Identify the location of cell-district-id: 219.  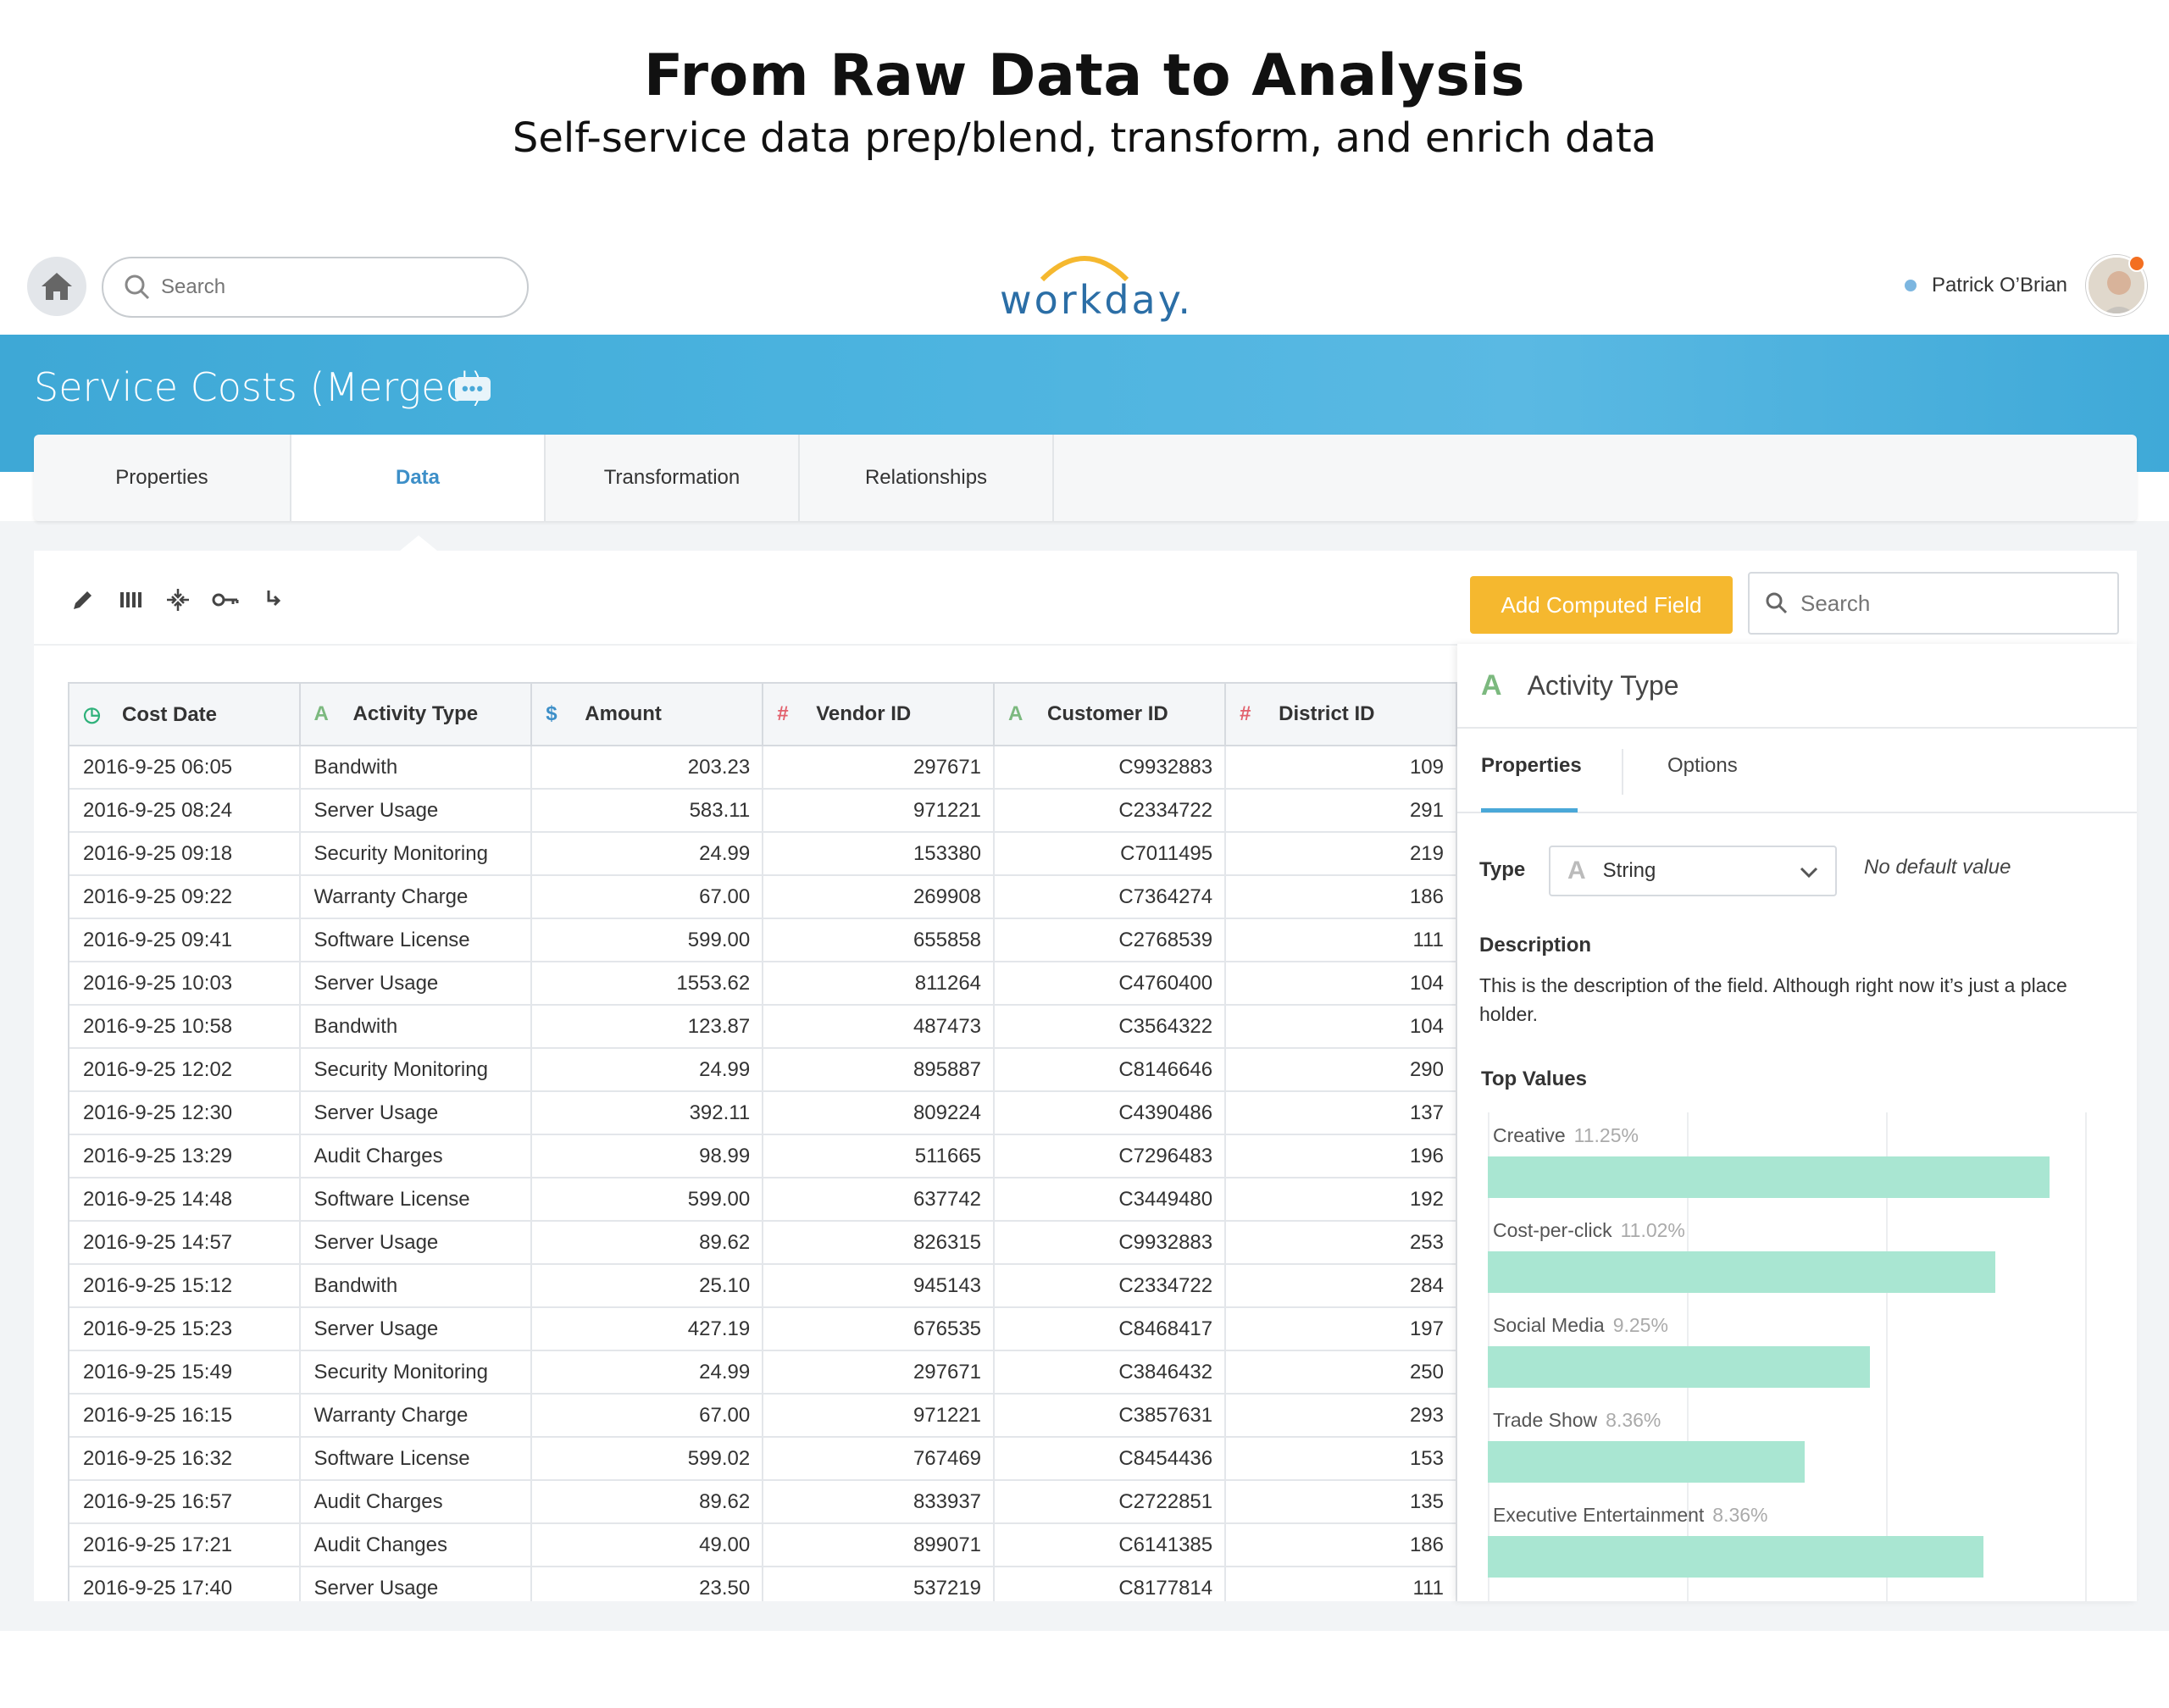
(1341, 854).